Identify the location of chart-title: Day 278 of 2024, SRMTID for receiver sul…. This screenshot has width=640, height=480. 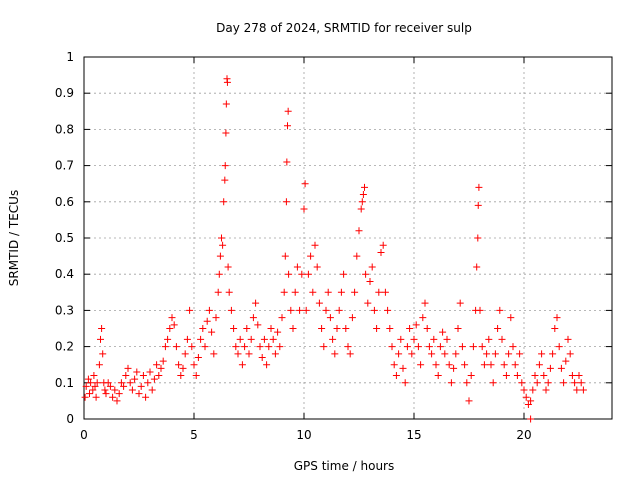
(344, 28).